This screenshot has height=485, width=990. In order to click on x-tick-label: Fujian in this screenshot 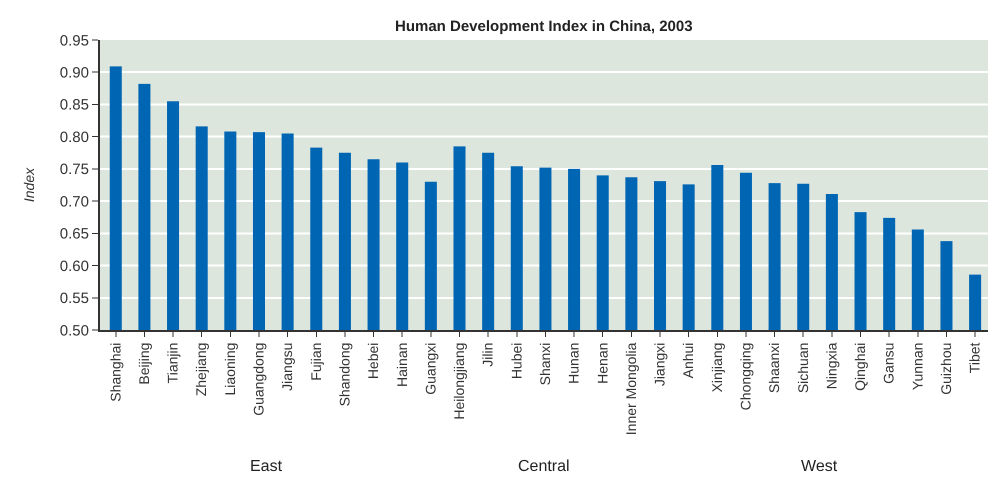, I will do `click(316, 361)`.